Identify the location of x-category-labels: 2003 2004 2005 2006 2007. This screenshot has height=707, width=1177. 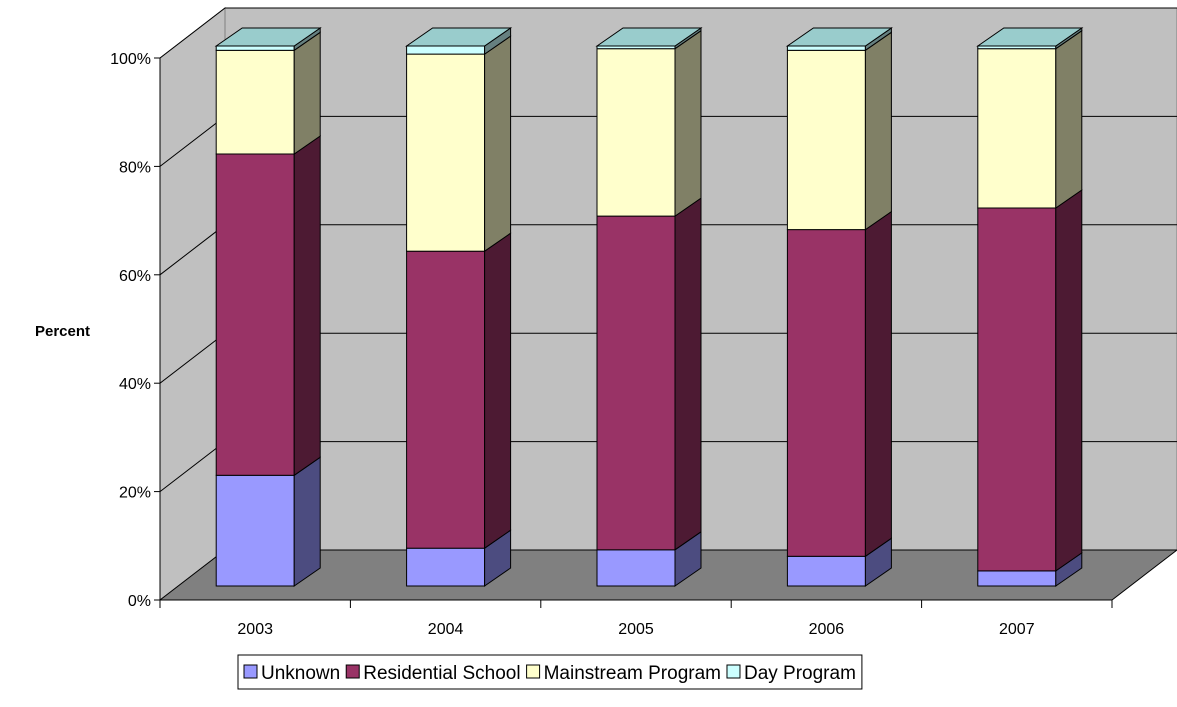
(635, 629).